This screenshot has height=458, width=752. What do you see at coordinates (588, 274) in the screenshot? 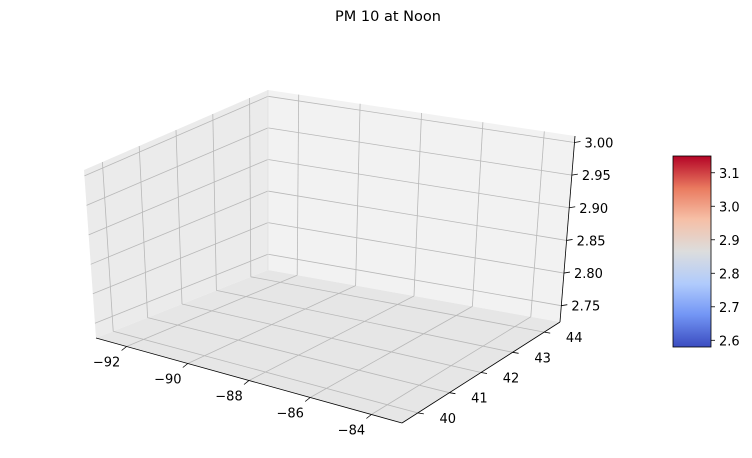
I see `z-tick-label: 2.80` at bounding box center [588, 274].